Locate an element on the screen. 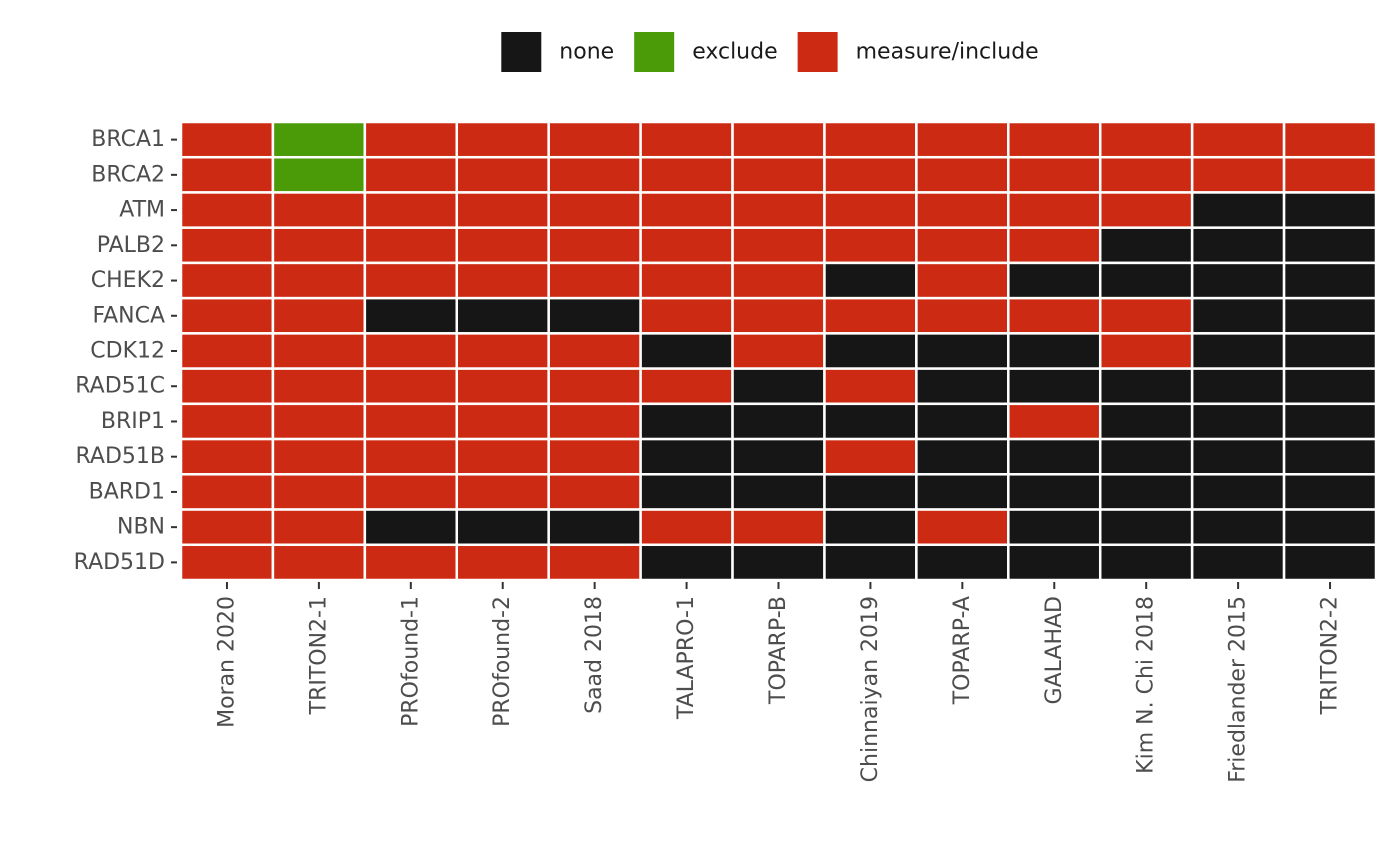  y-tick-label: CDK12 is located at coordinates (127, 351).